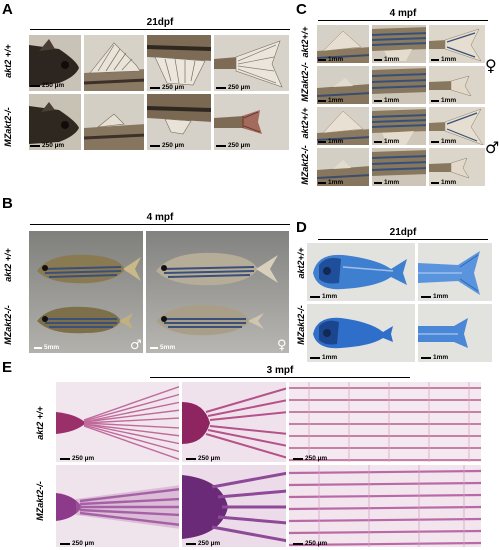 Image resolution: width=499 pixels, height=550 pixels. What do you see at coordinates (40, 501) in the screenshot?
I see `panel-e-row-label-mut: MZakt2-/-` at bounding box center [40, 501].